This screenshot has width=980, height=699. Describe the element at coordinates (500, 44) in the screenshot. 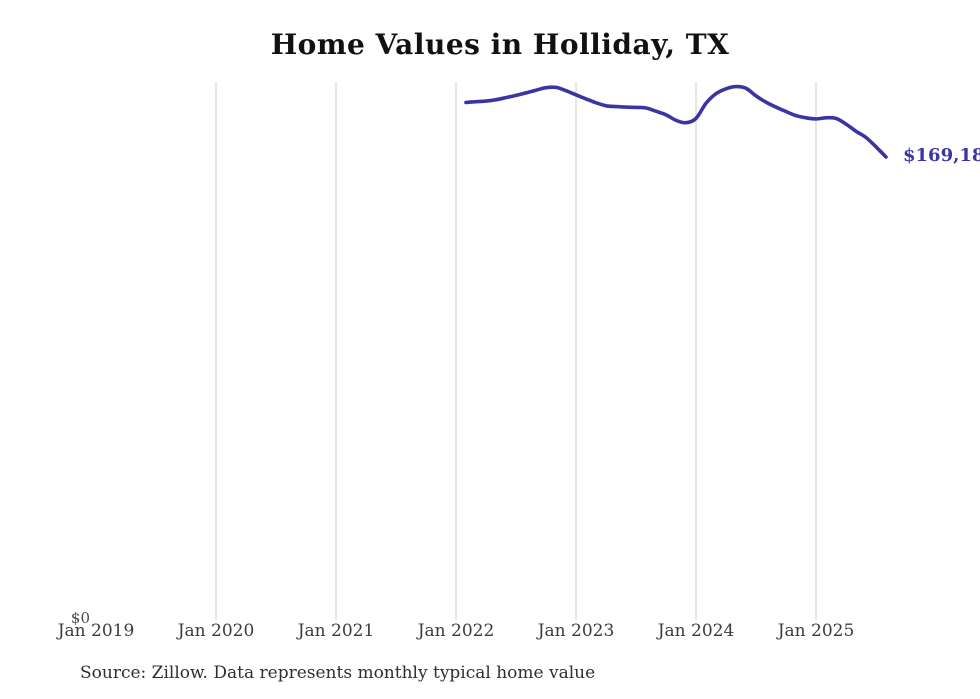

I see `chart-title: Home Values in Holliday, TX` at that location.